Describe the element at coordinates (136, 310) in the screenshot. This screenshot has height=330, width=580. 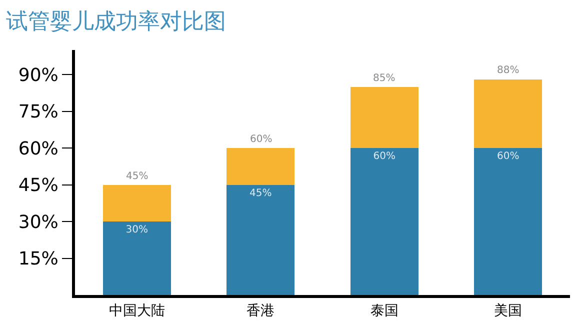
I see `x-tick-label: 中国大陆` at that location.